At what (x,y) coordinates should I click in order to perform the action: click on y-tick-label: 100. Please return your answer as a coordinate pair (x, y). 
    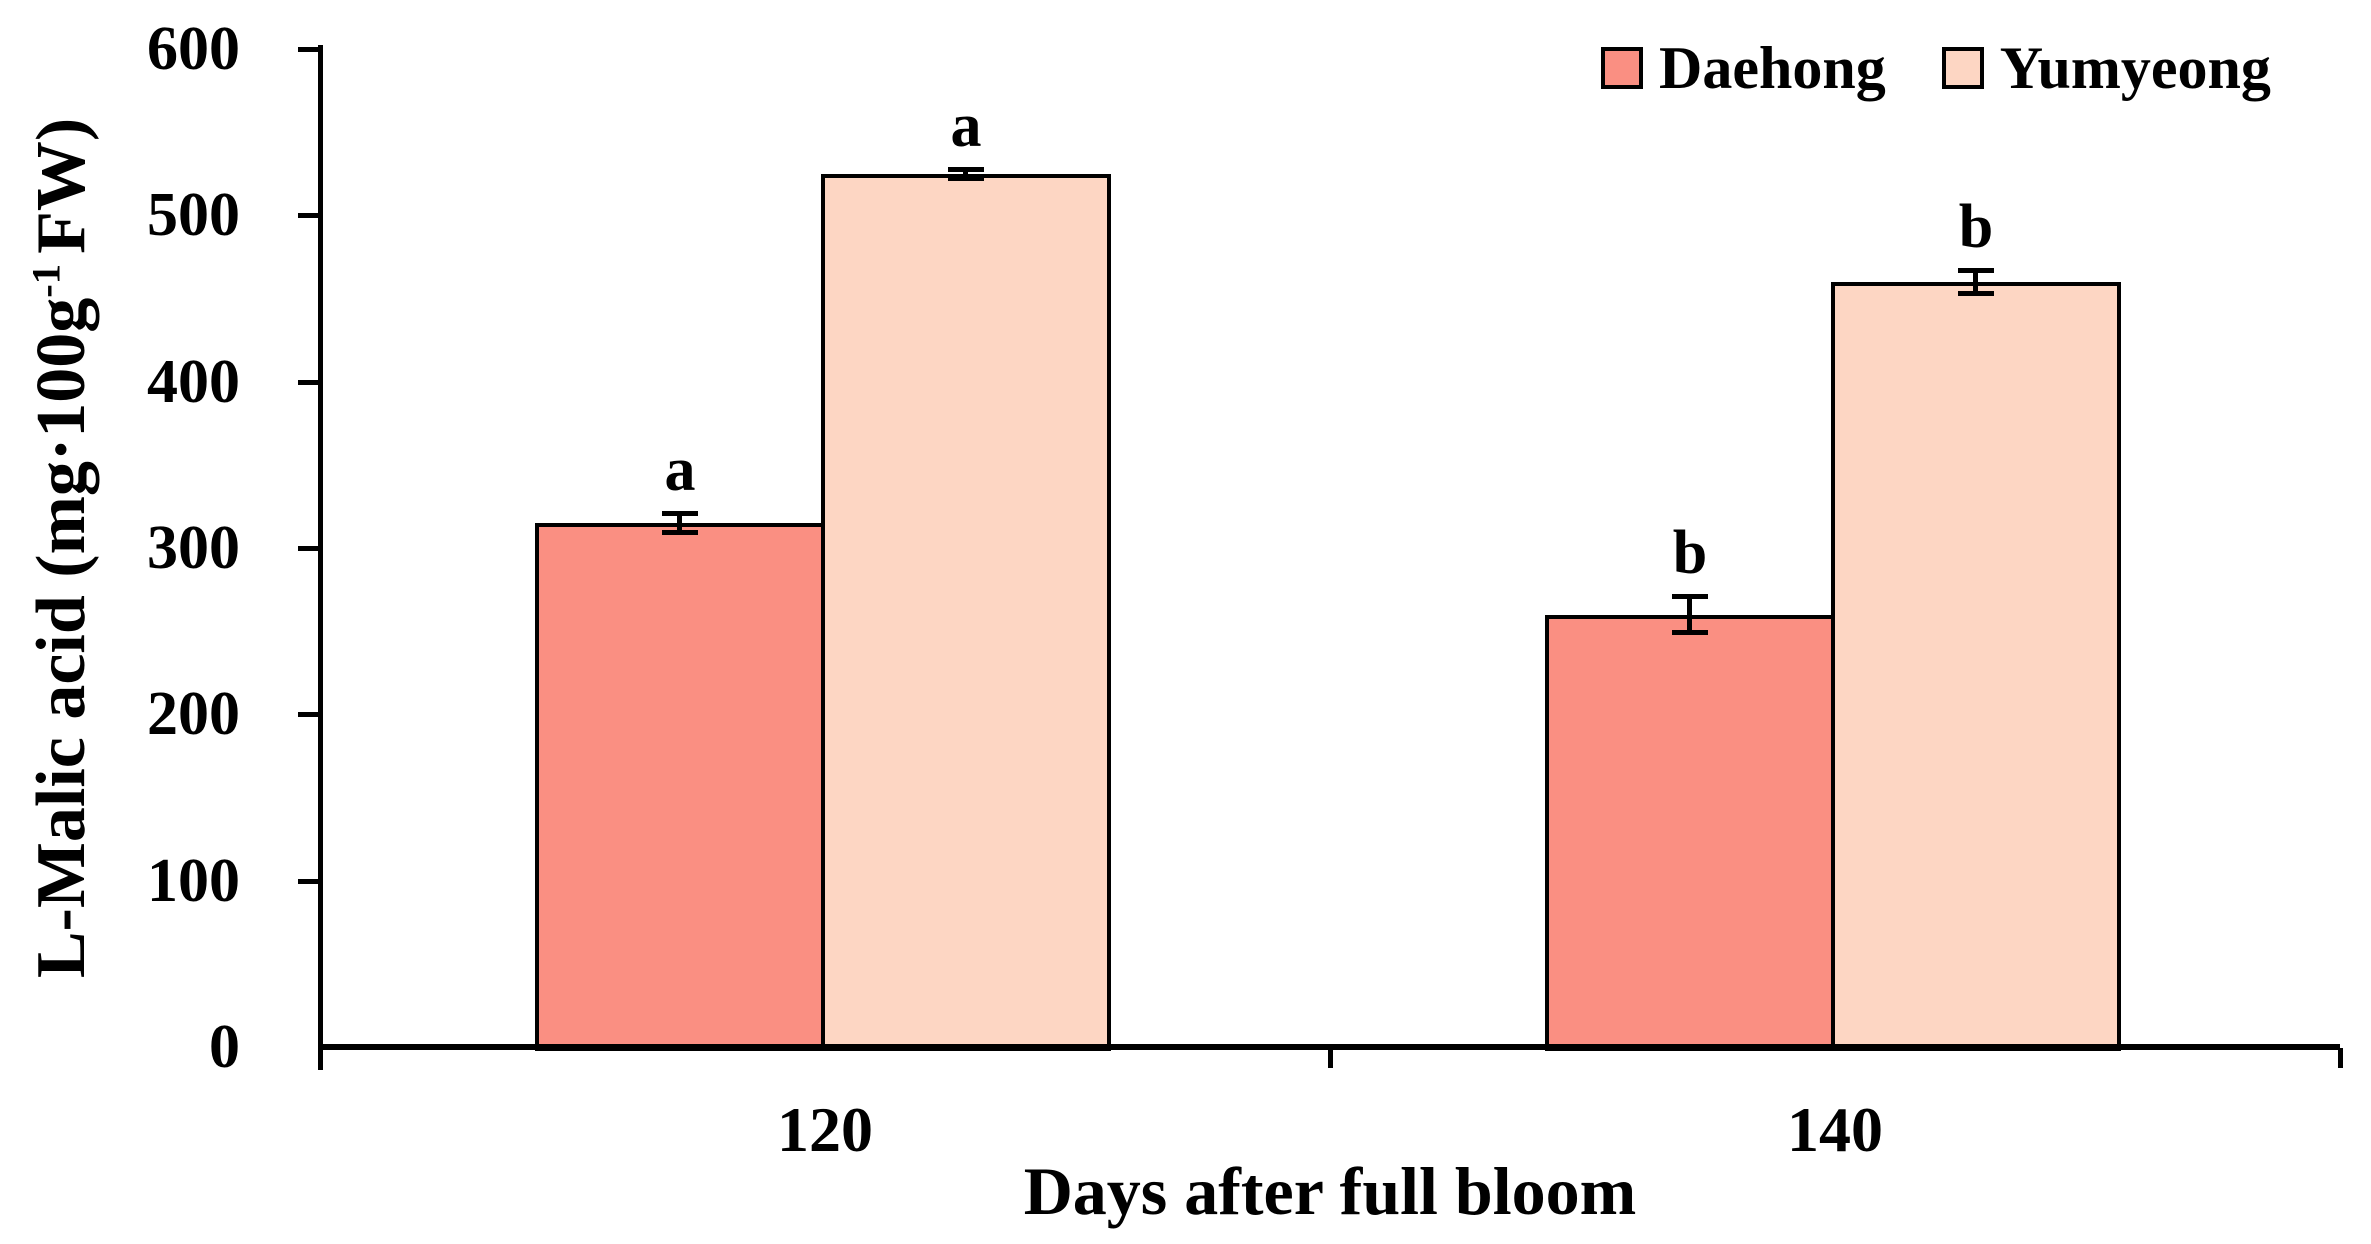
    Looking at the image, I should click on (193, 880).